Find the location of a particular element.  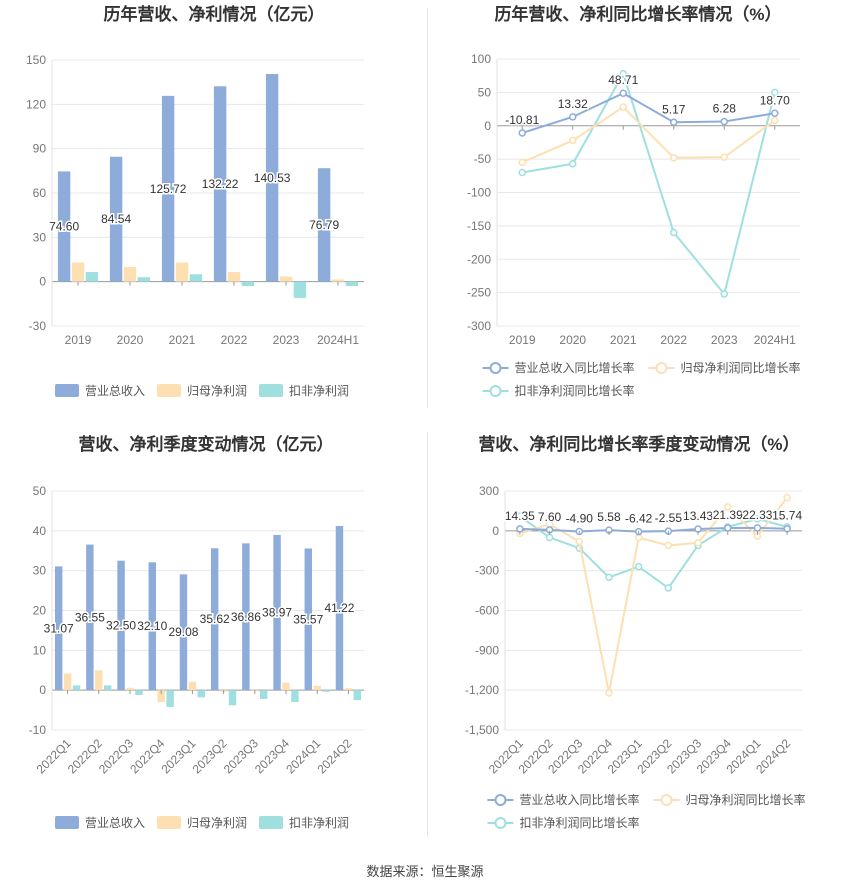

bar-扣非净利润-2024Q1 is located at coordinates (326, 691).